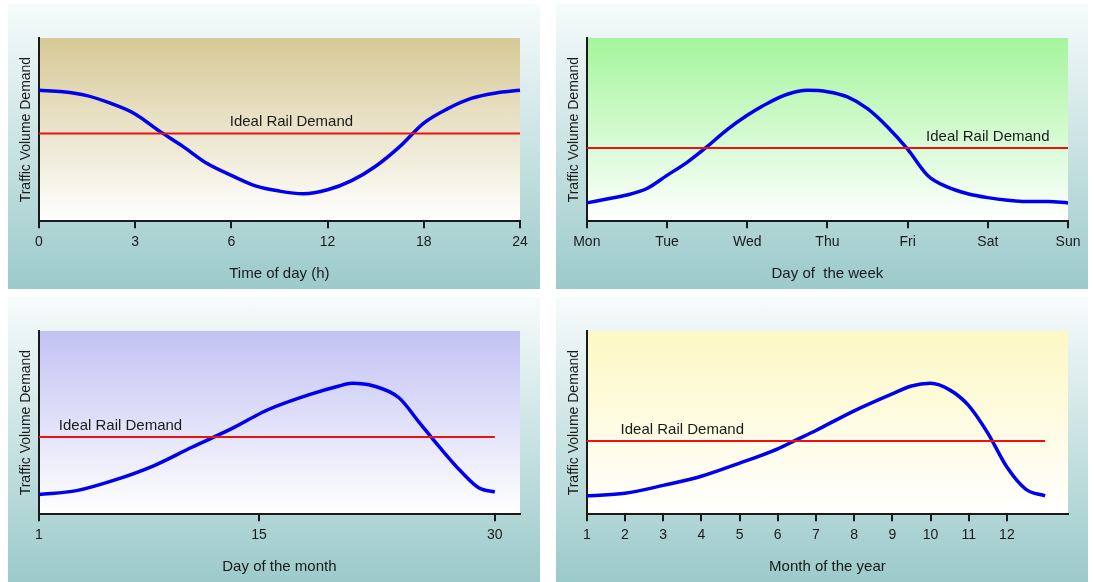 This screenshot has width=1094, height=582. What do you see at coordinates (38, 241) in the screenshot?
I see `x-tick-label: 0` at bounding box center [38, 241].